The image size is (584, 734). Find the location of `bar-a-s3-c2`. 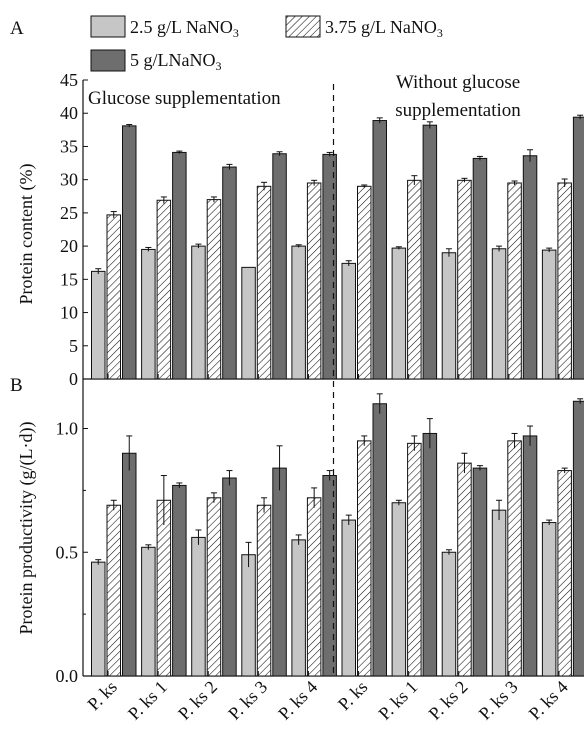

bar-a-s3-c2 is located at coordinates (179, 265).